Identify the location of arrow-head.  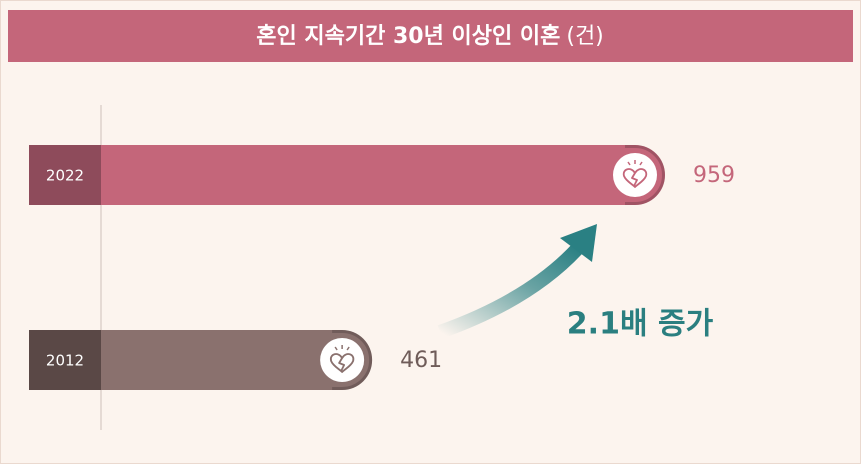
(578, 243).